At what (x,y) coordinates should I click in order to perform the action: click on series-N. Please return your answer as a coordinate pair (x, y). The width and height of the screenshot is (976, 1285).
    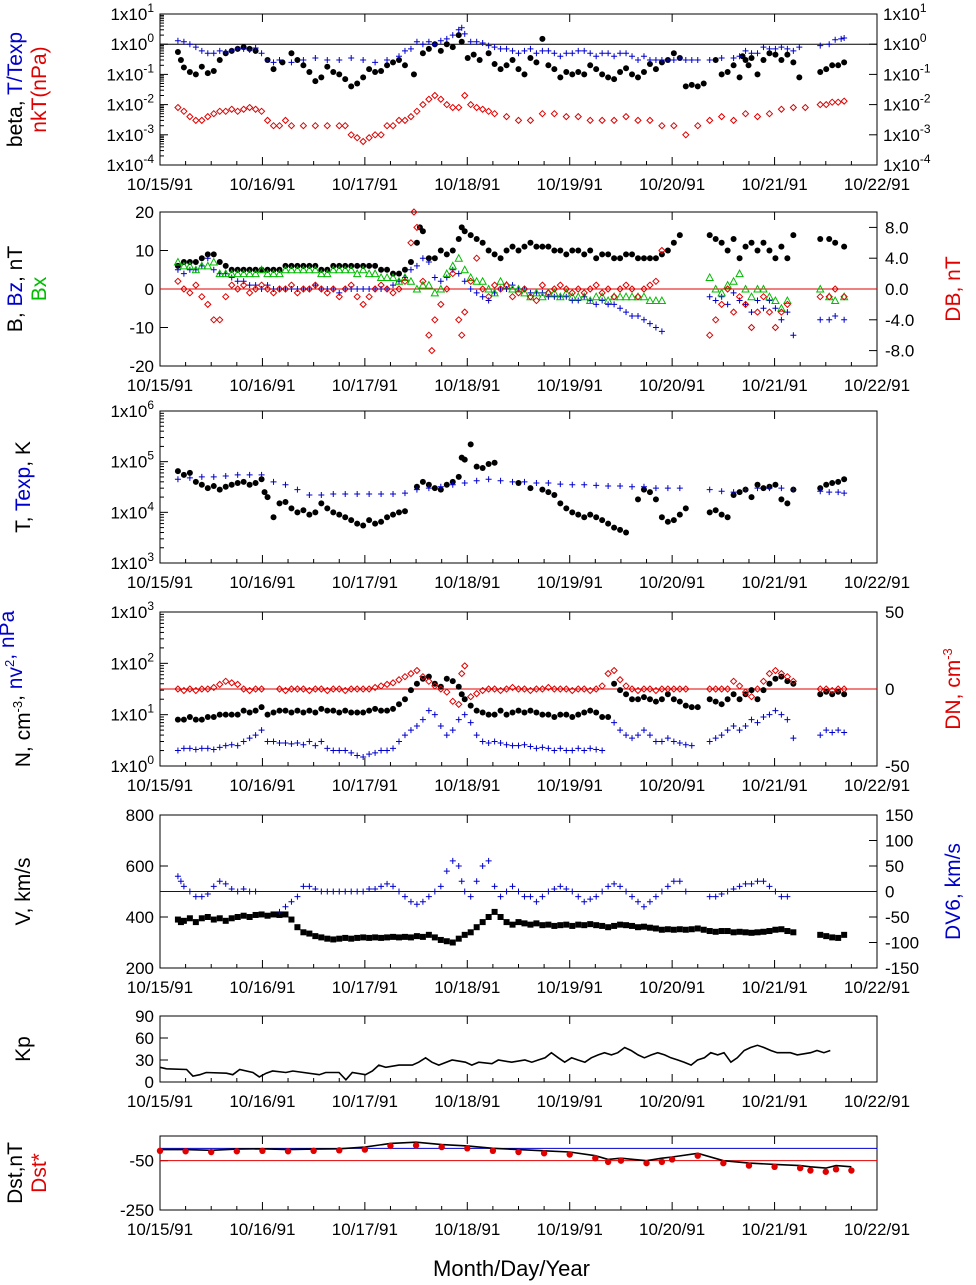
    Looking at the image, I should click on (511, 698).